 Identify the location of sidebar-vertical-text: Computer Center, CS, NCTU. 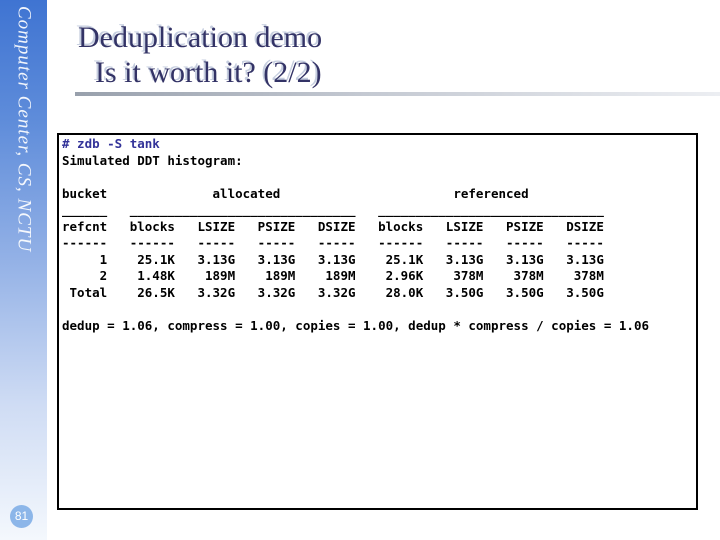
(24, 129).